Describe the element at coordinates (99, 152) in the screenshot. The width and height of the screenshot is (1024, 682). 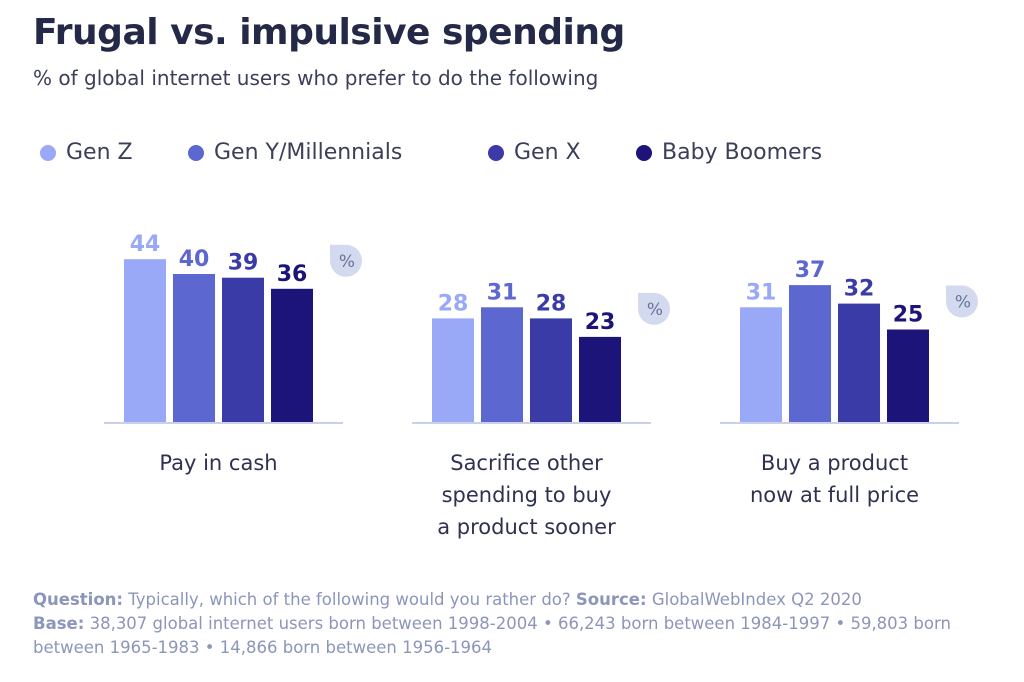
I see `legend-label: Gen Z` at that location.